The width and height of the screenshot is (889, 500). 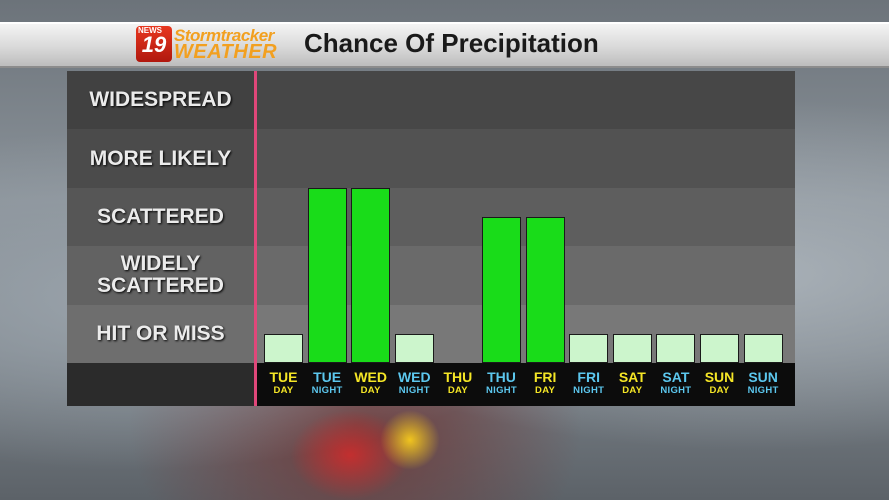 I want to click on x-tick-label: SUN DAY, so click(x=720, y=382).